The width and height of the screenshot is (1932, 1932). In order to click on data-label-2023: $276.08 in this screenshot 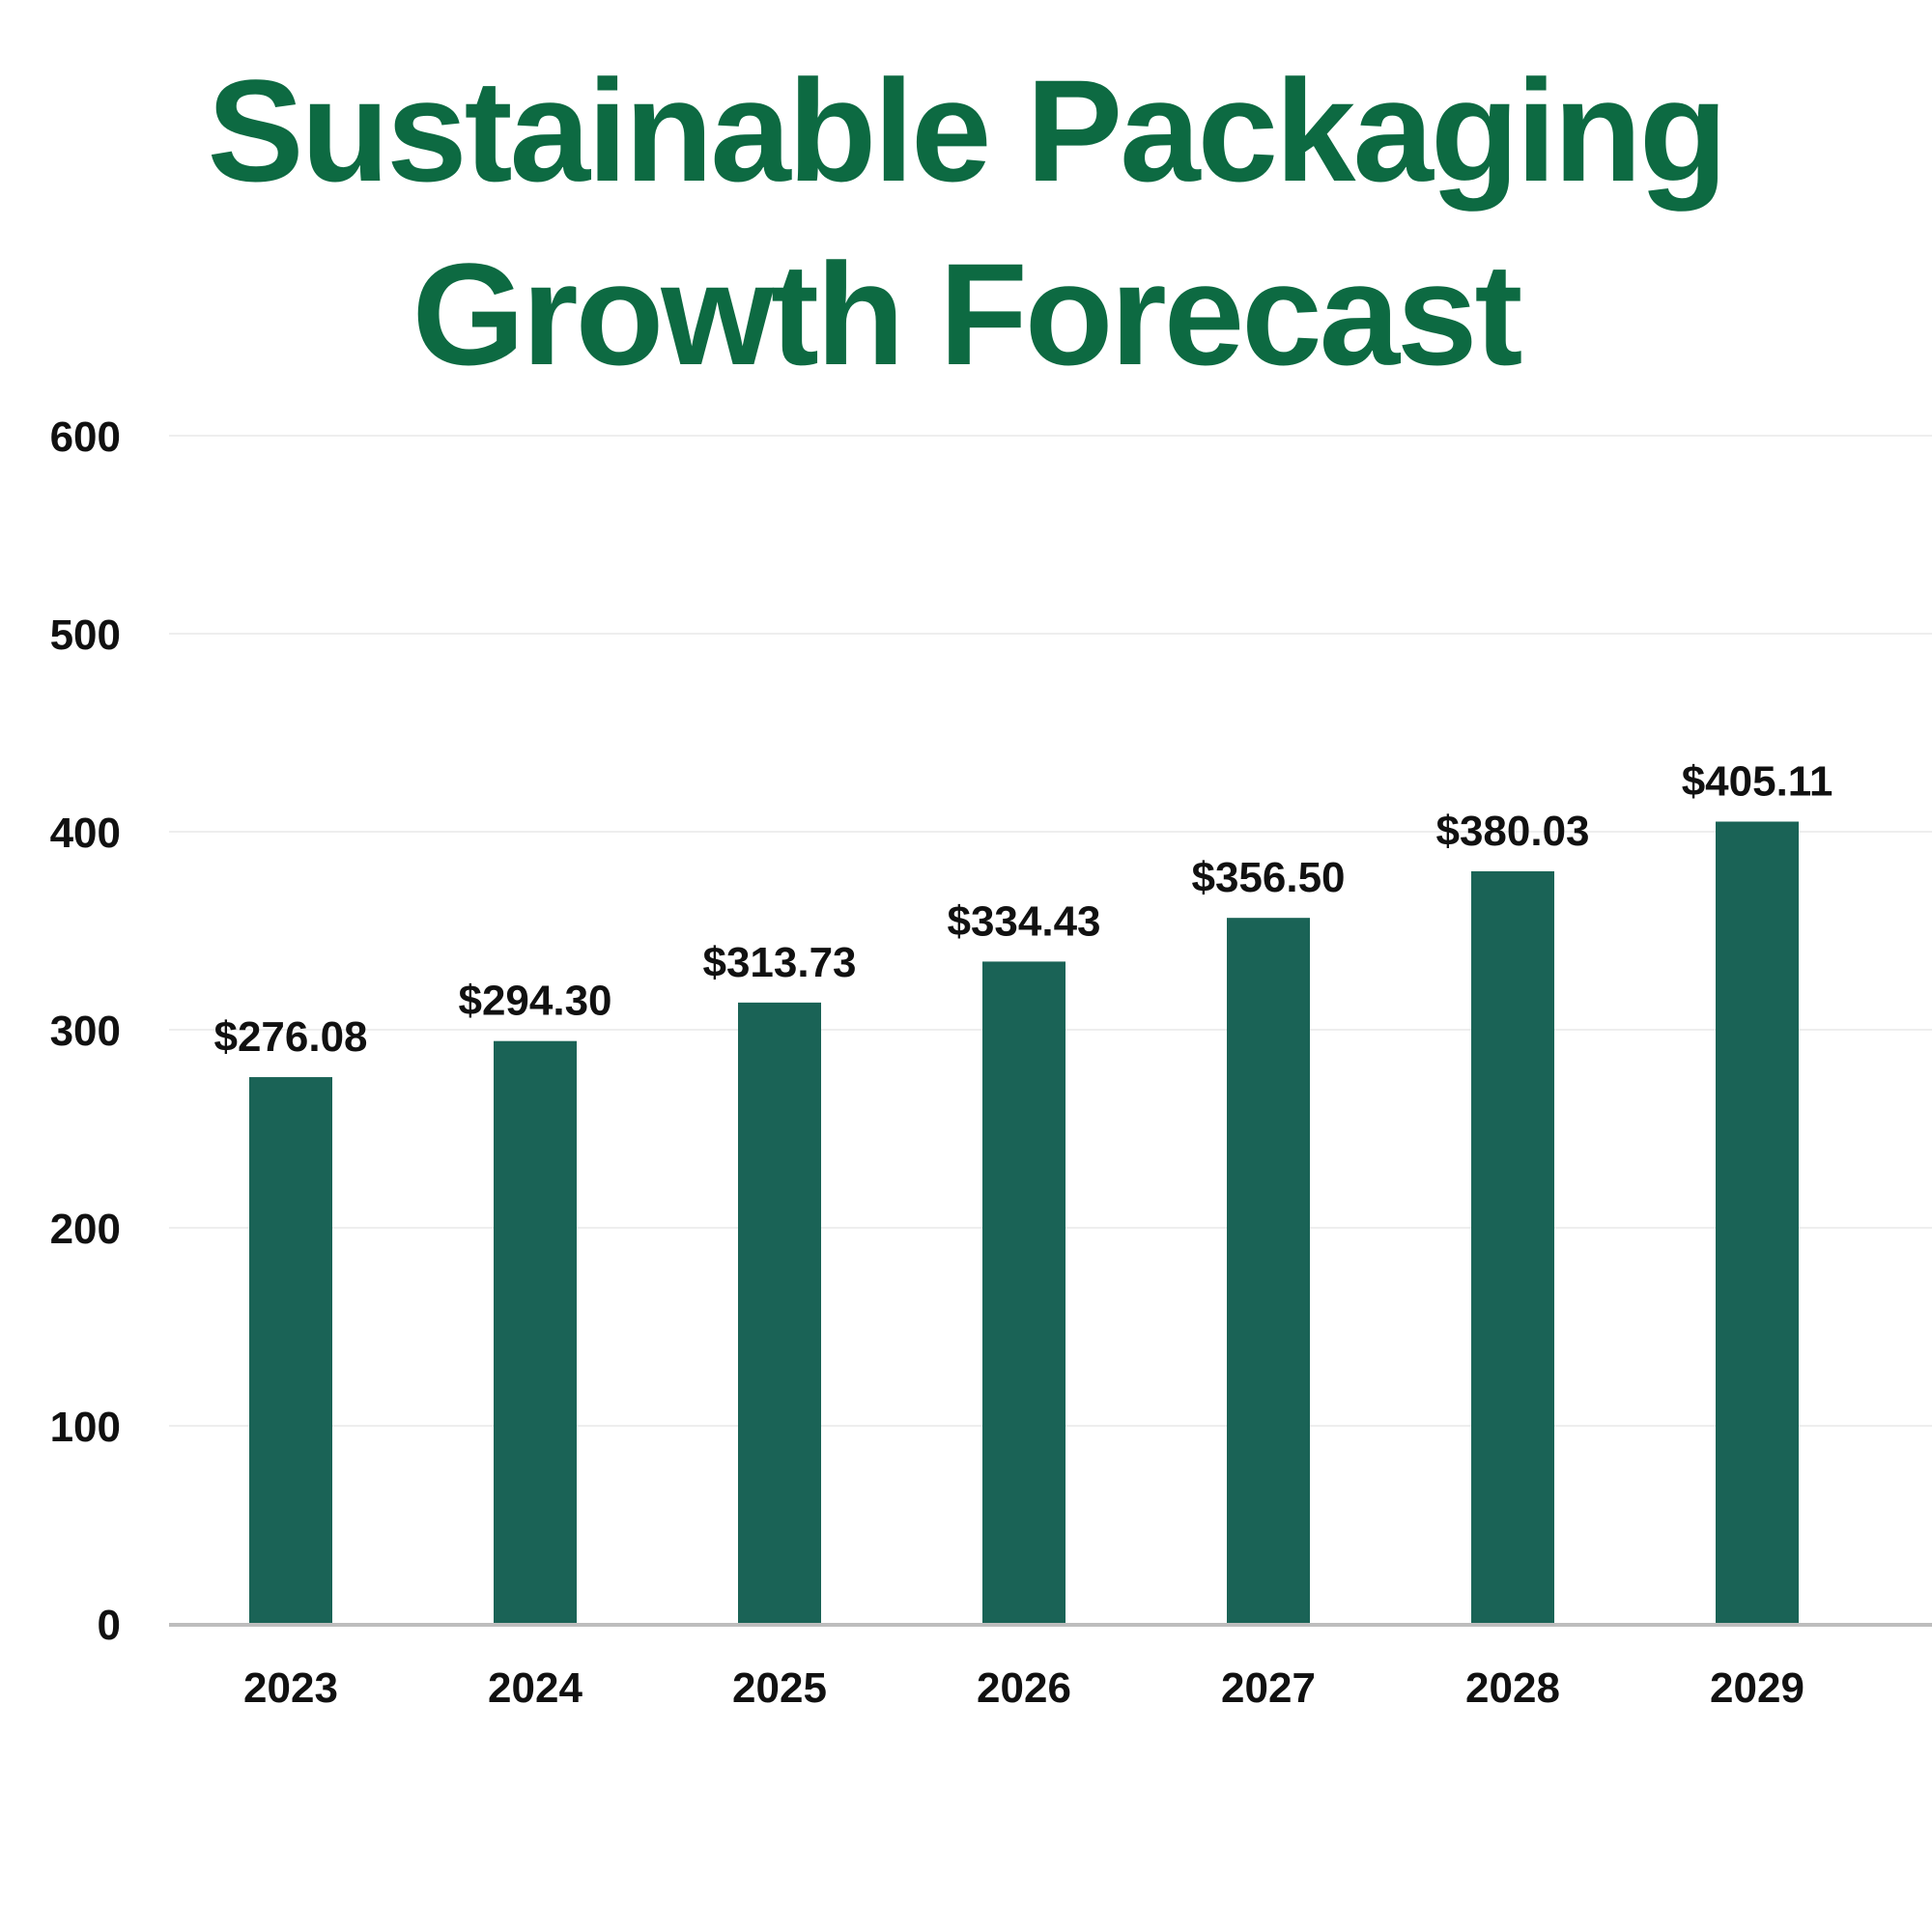, I will do `click(290, 1037)`.